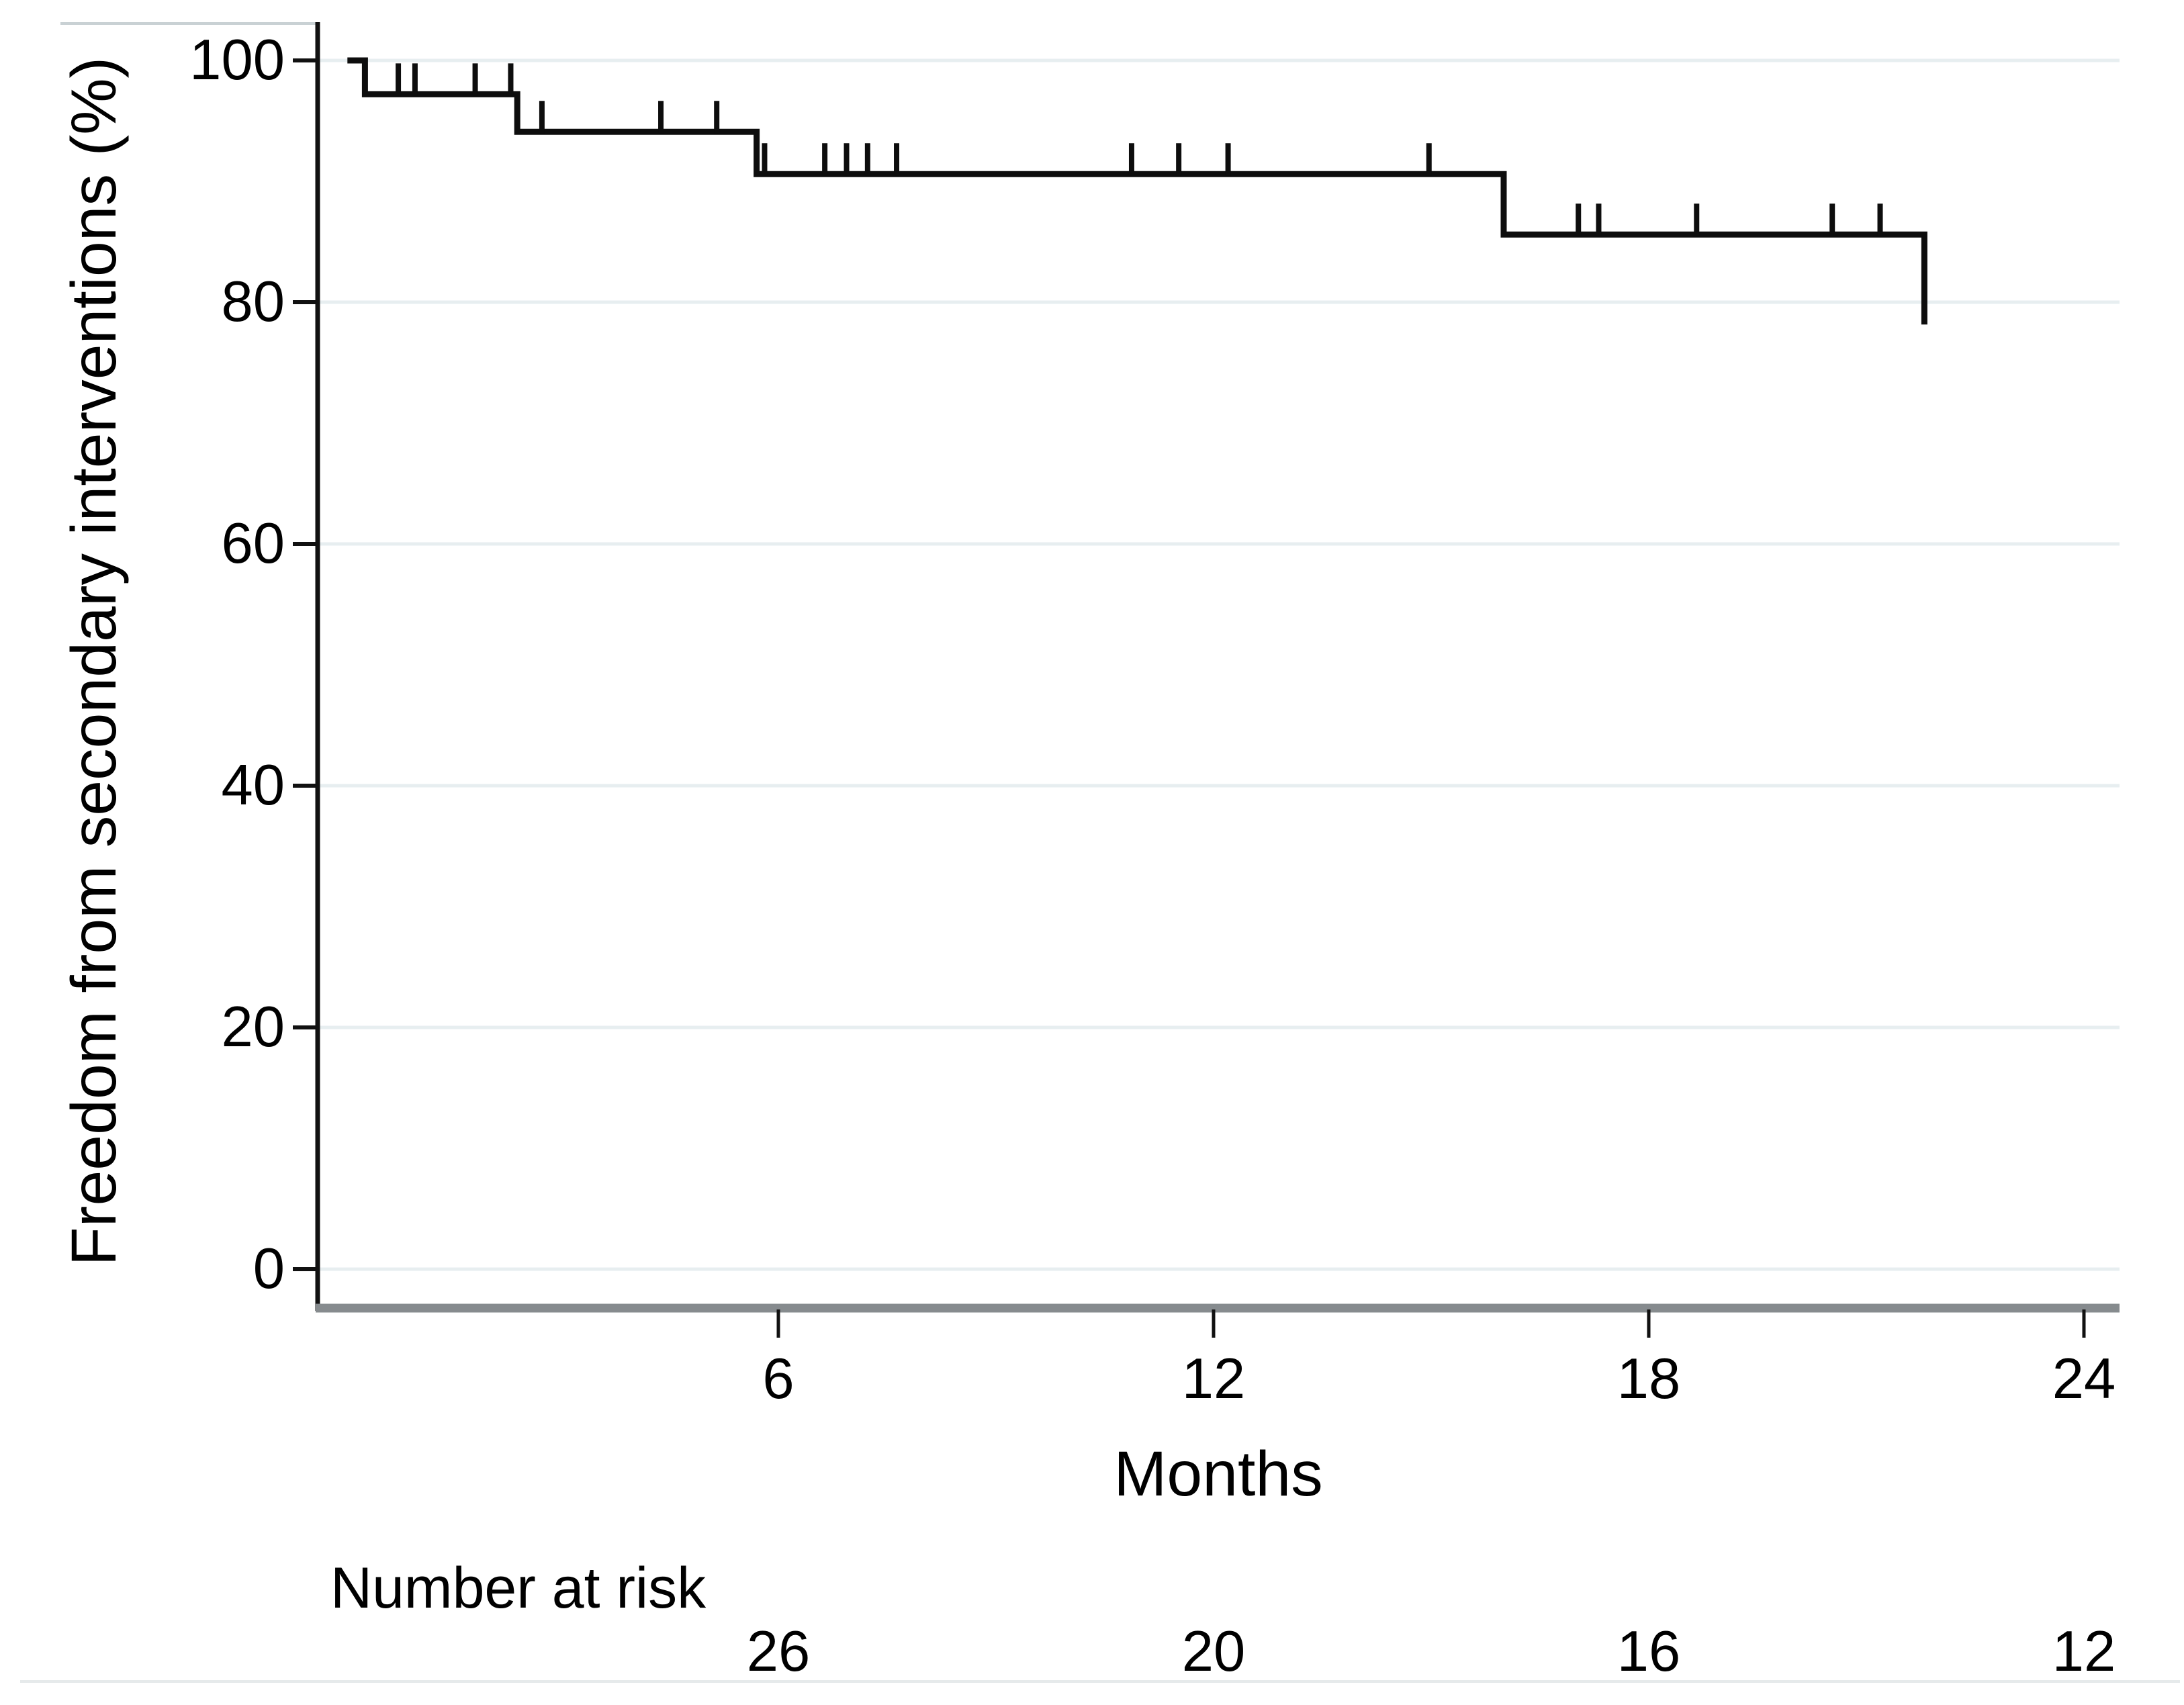 The width and height of the screenshot is (2184, 1705). Describe the element at coordinates (518, 1588) in the screenshot. I see `number-at-risk-label: Number at risk` at that location.